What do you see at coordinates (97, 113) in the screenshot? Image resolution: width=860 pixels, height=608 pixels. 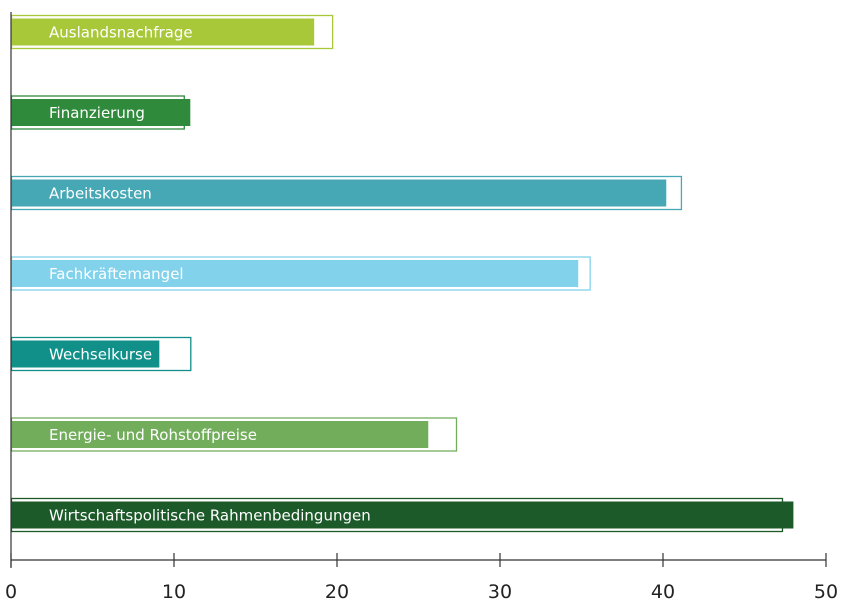 I see `bar-label-1: Finanzierung` at bounding box center [97, 113].